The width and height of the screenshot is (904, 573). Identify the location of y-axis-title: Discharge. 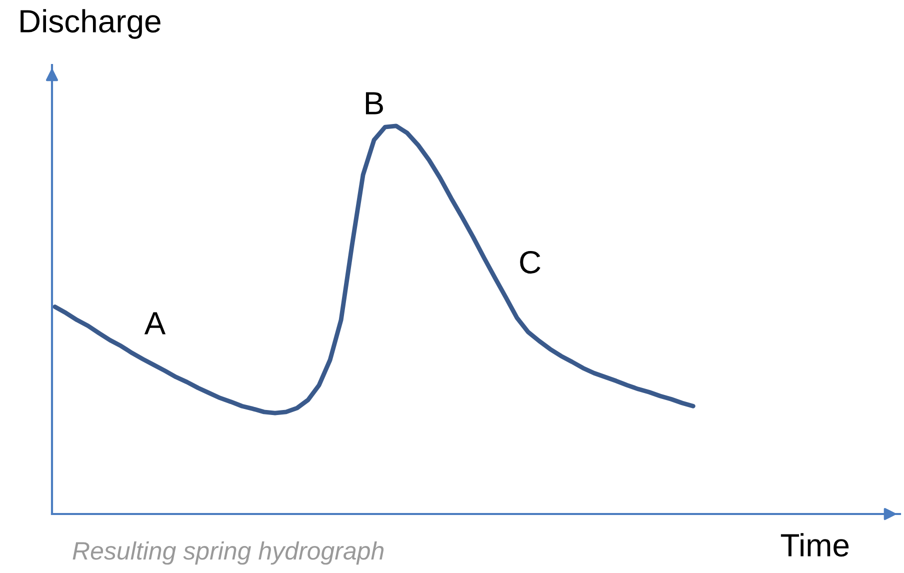
(90, 24).